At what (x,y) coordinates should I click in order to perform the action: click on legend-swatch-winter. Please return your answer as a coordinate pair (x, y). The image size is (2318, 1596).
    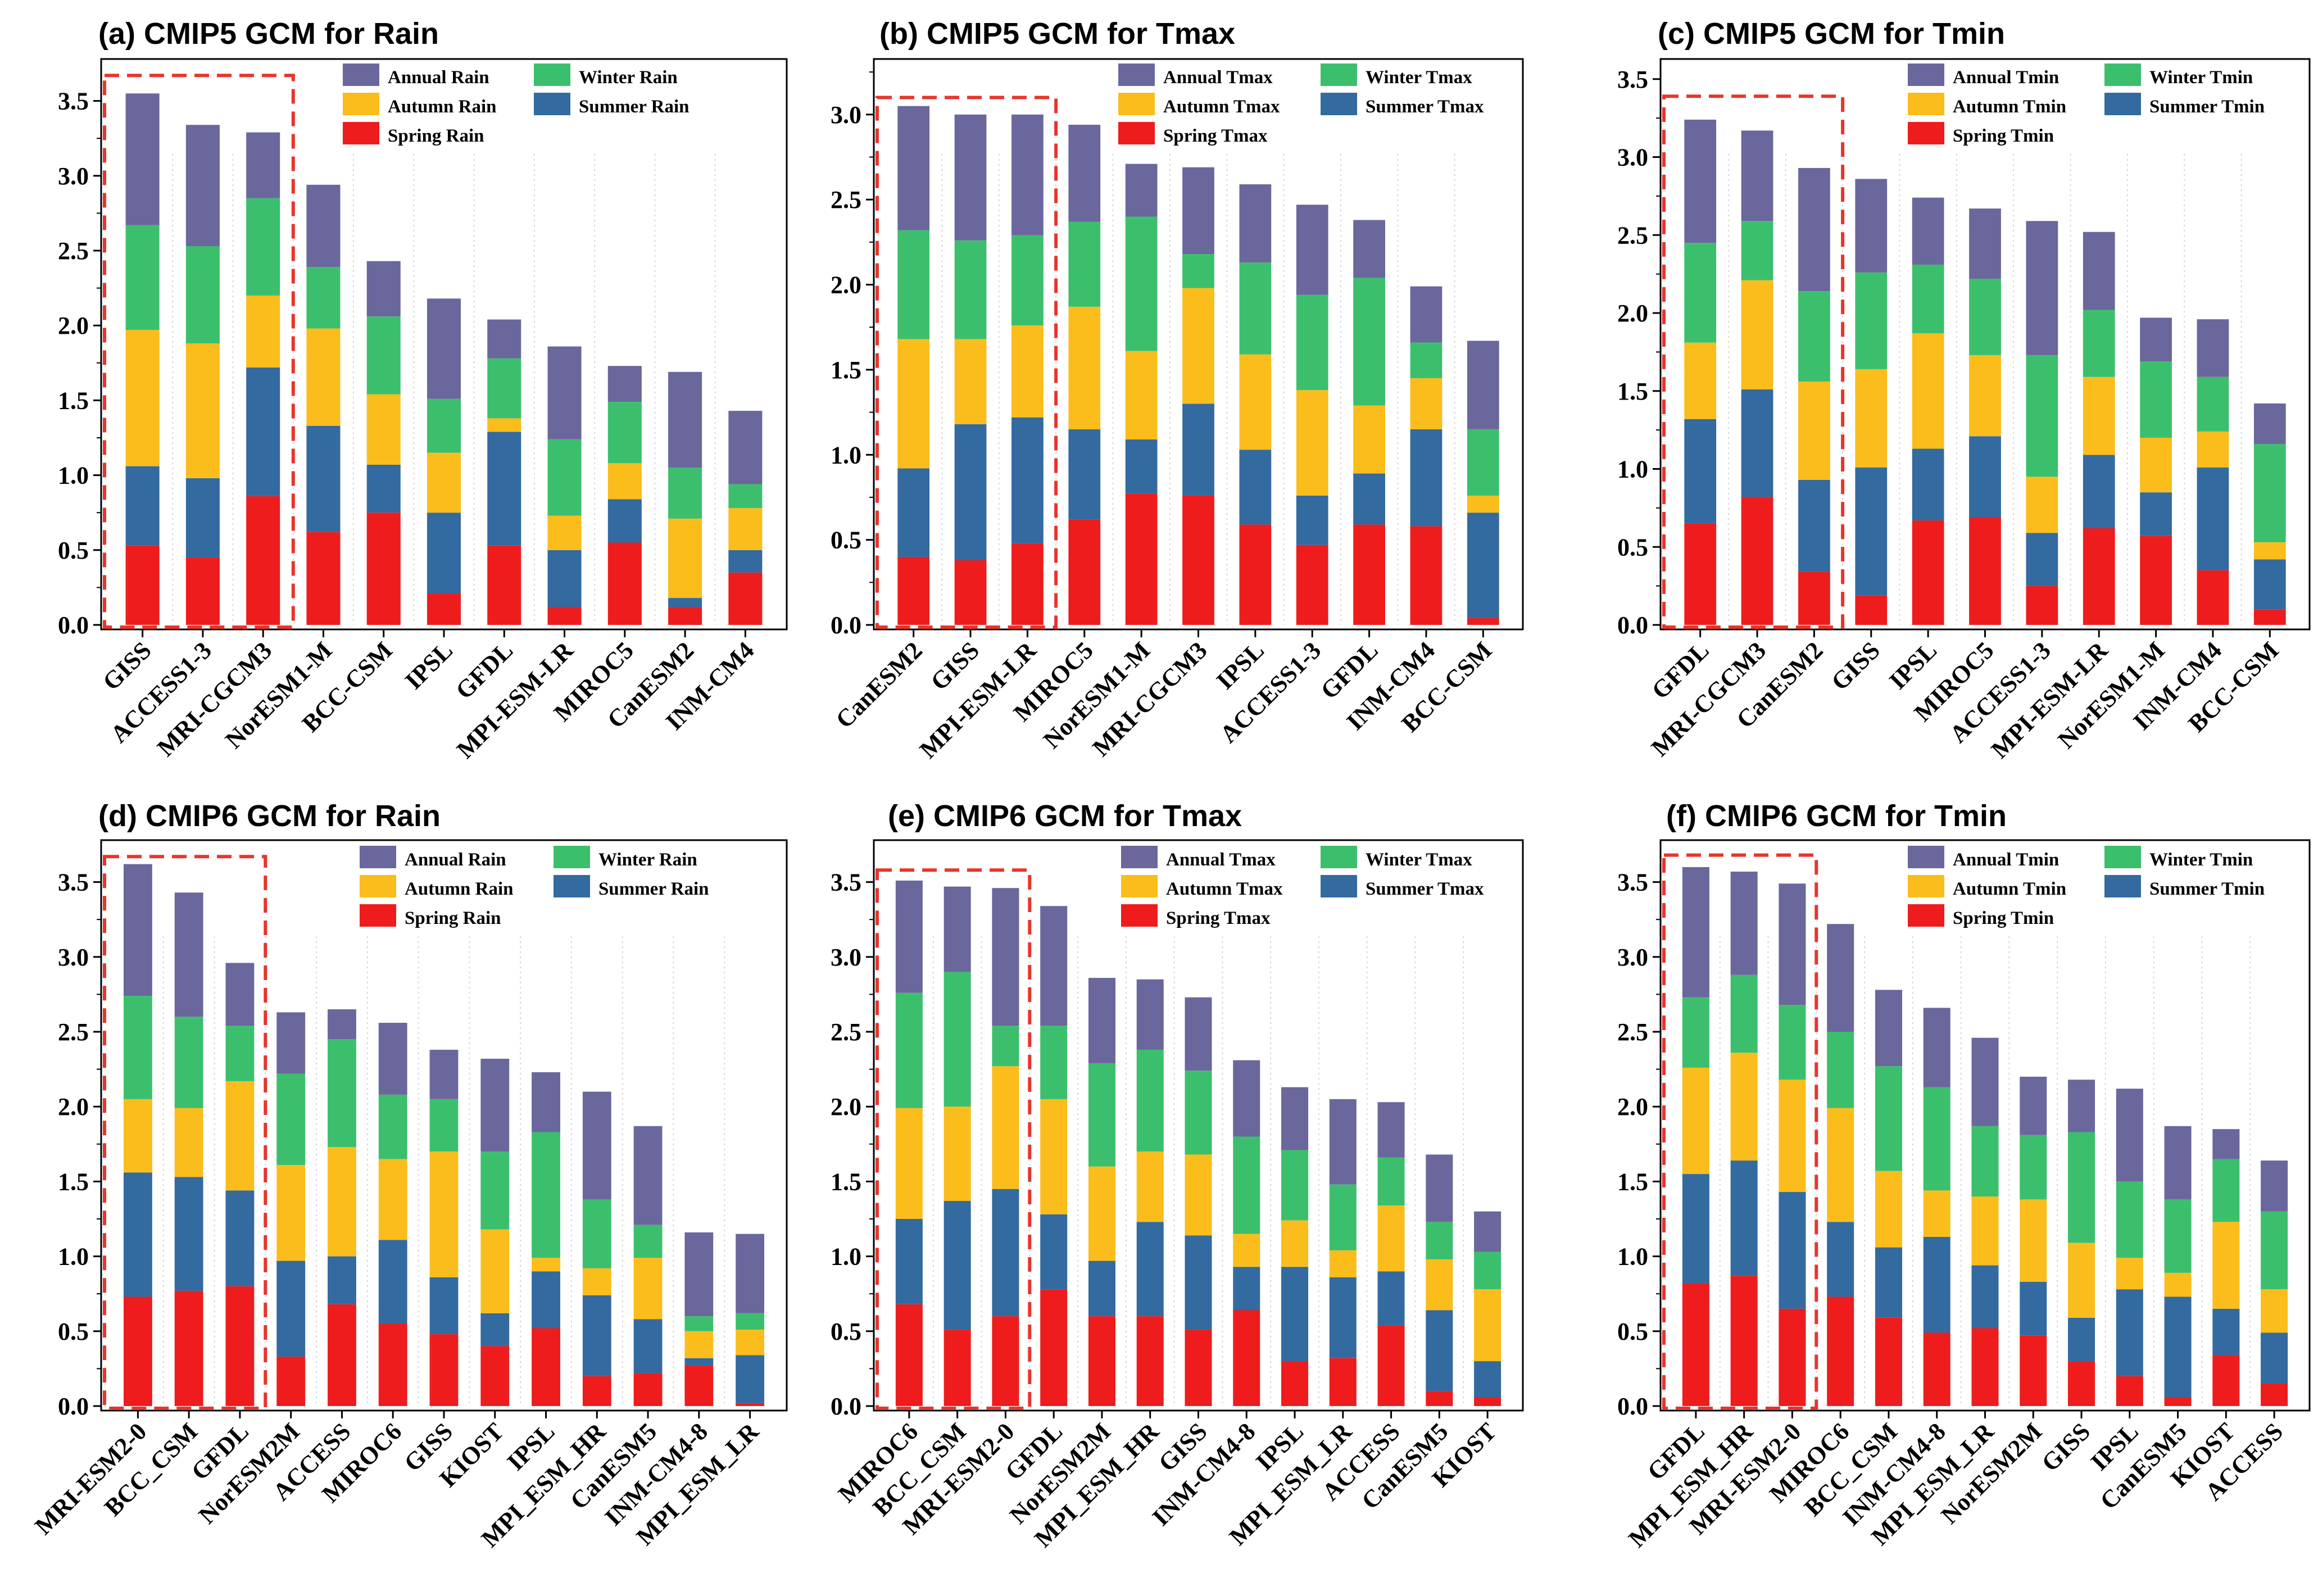
    Looking at the image, I should click on (572, 857).